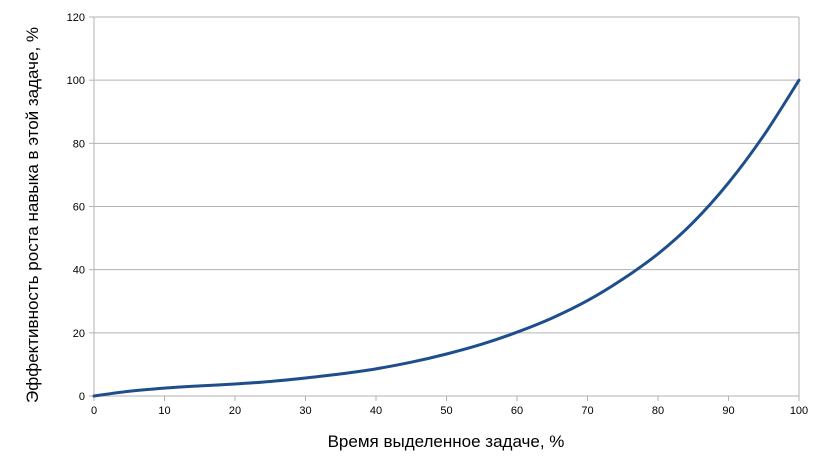 This screenshot has height=476, width=825. Describe the element at coordinates (587, 411) in the screenshot. I see `x-tick-label: 70` at that location.